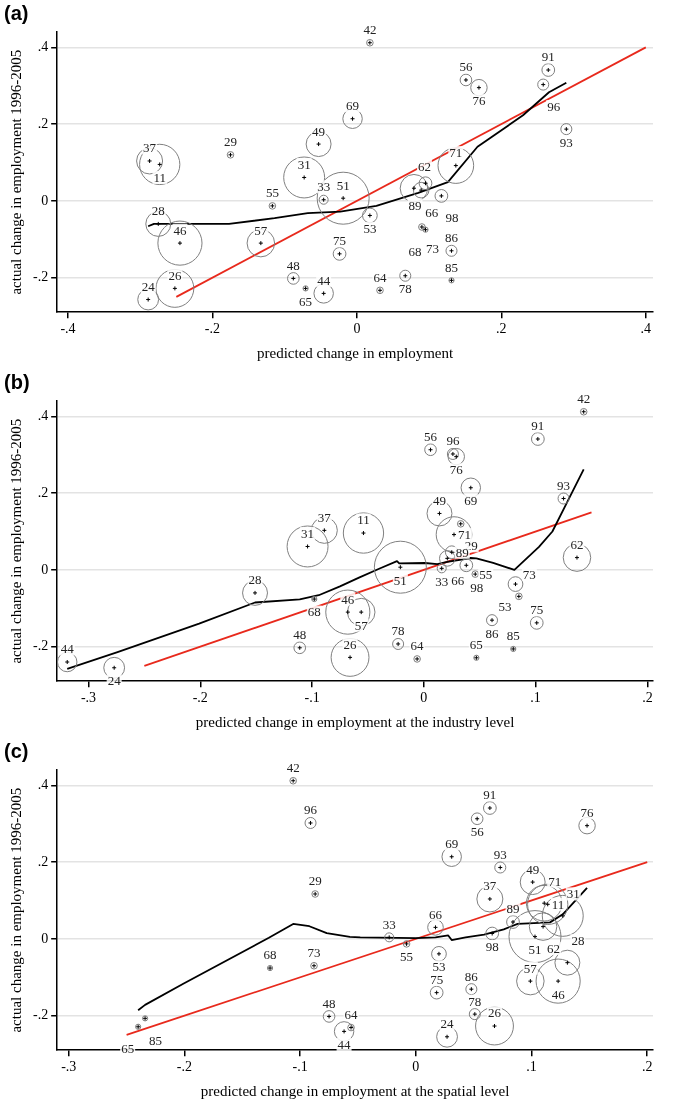 The width and height of the screenshot is (680, 1108). Describe the element at coordinates (16, 12) in the screenshot. I see `chart-title: (a)` at that location.